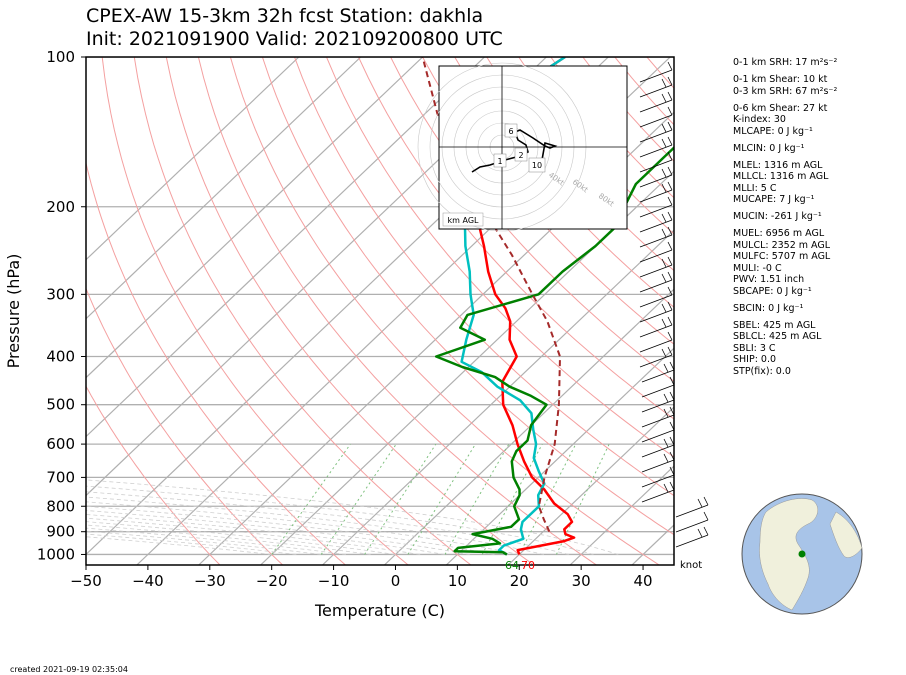 Image resolution: width=906 pixels, height=675 pixels. Describe the element at coordinates (782, 245) in the screenshot. I see `index-line: MULCL: 2352 m AGL` at that location.